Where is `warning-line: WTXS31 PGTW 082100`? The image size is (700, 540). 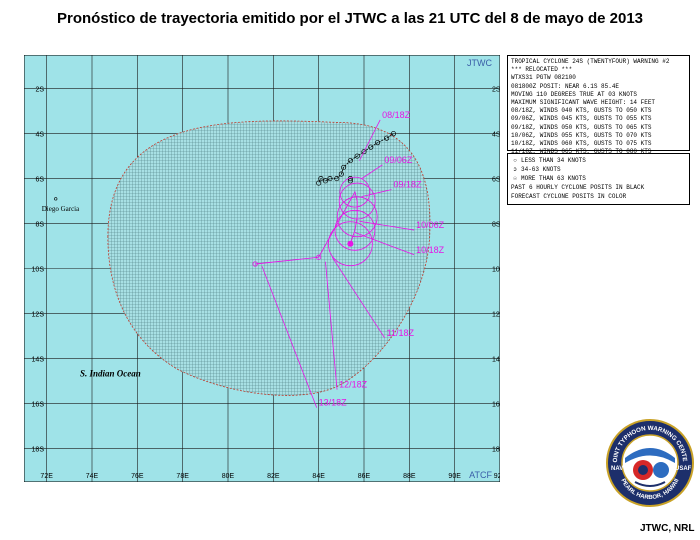 warning-line: WTXS31 PGTW 082100 is located at coordinates (543, 78).